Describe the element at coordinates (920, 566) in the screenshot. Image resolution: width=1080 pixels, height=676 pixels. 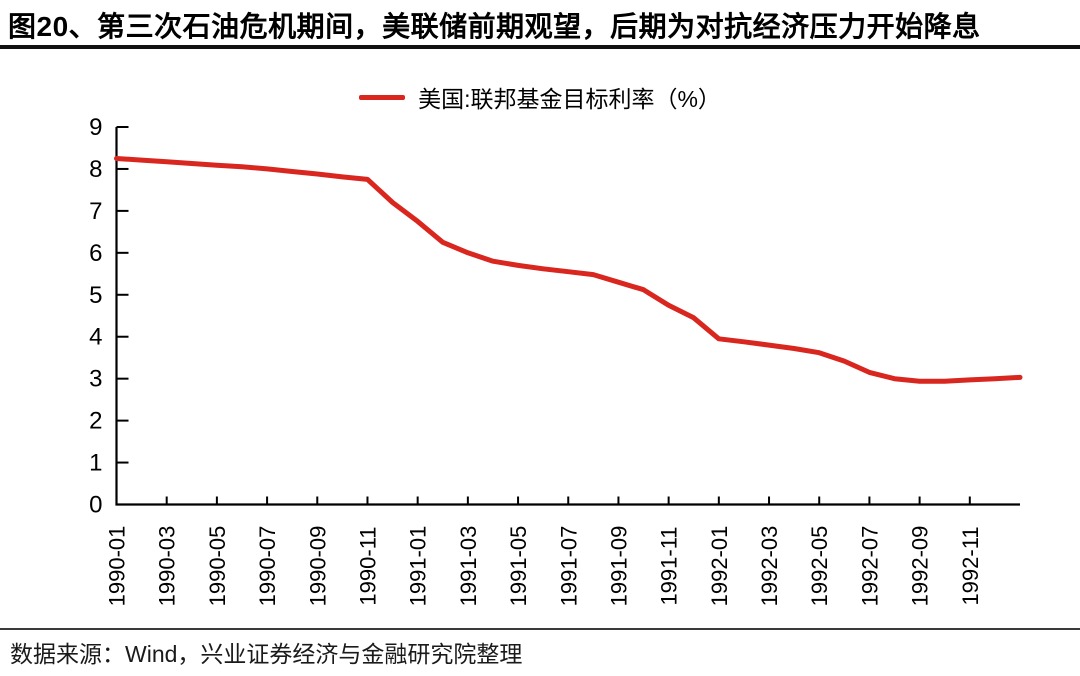
I see `x-axis-tick-label: 1992-09` at that location.